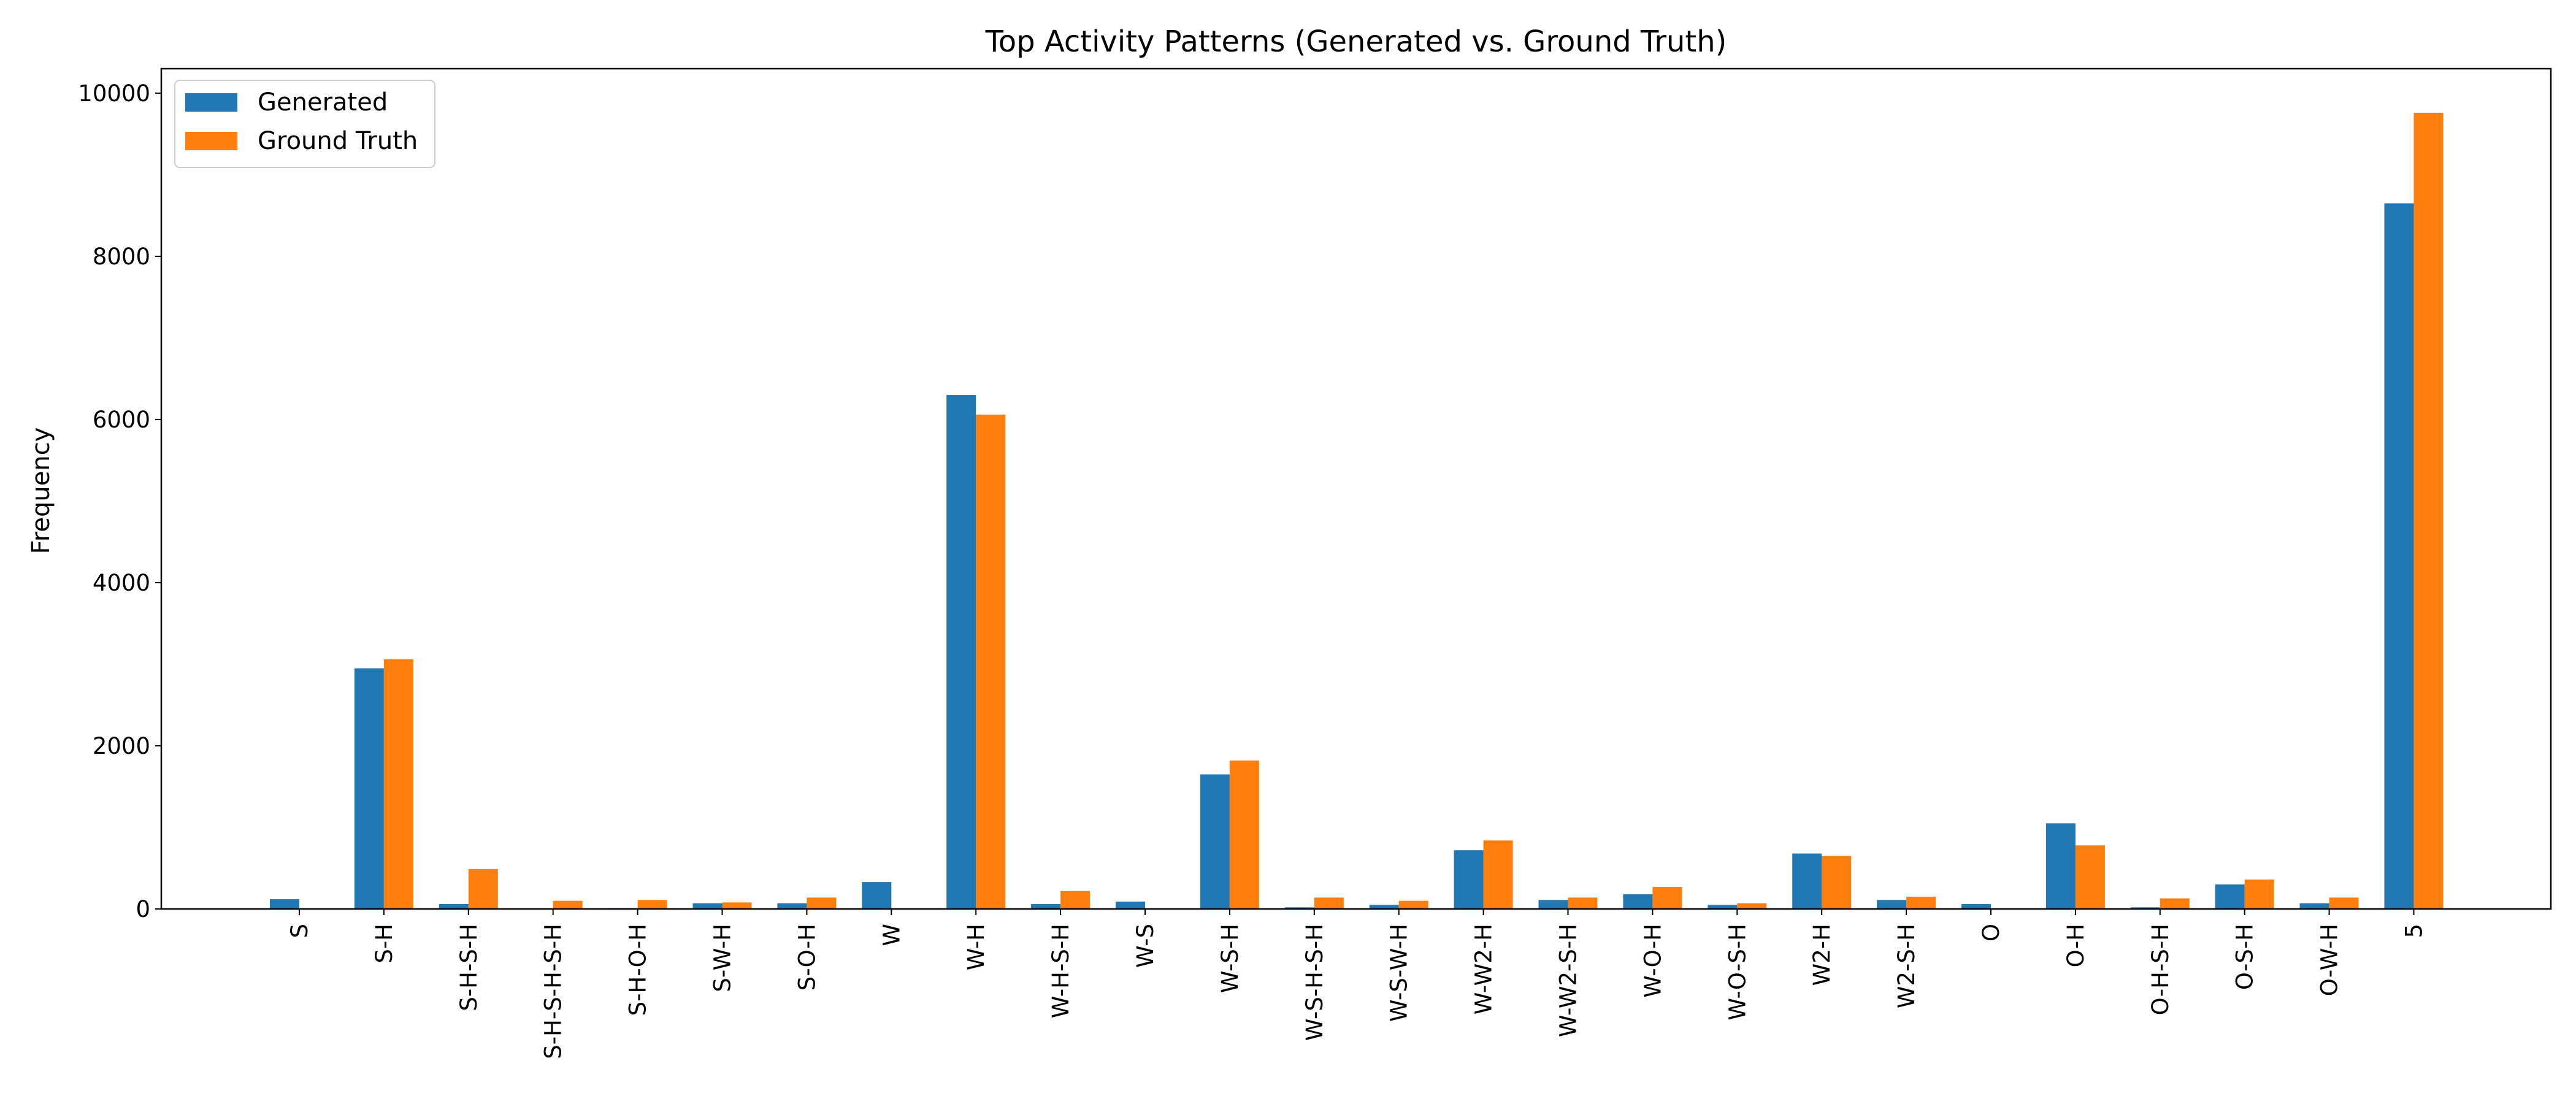  I want to click on x-tick-label: O-H, so click(2076, 945).